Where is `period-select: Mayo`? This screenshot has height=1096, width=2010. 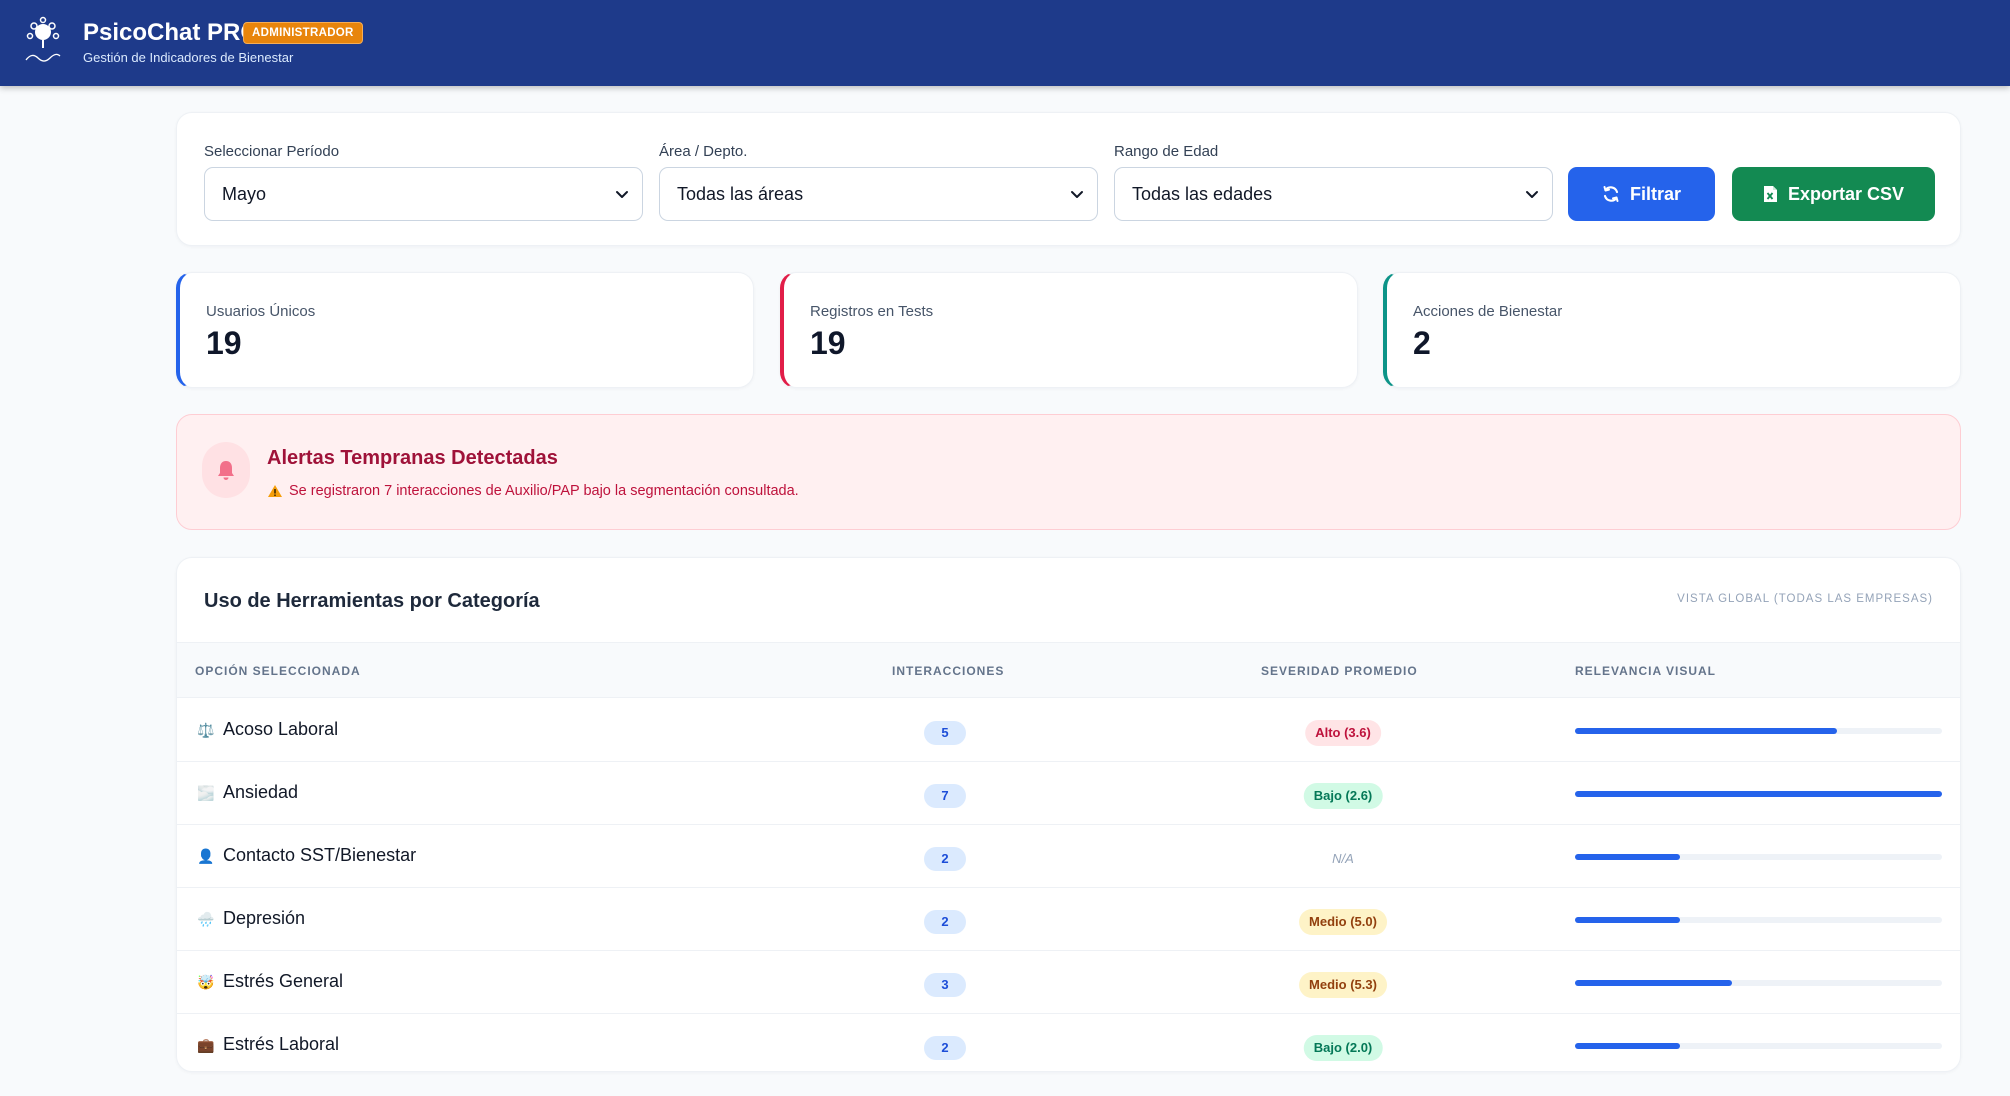
period-select: Mayo is located at coordinates (423, 194).